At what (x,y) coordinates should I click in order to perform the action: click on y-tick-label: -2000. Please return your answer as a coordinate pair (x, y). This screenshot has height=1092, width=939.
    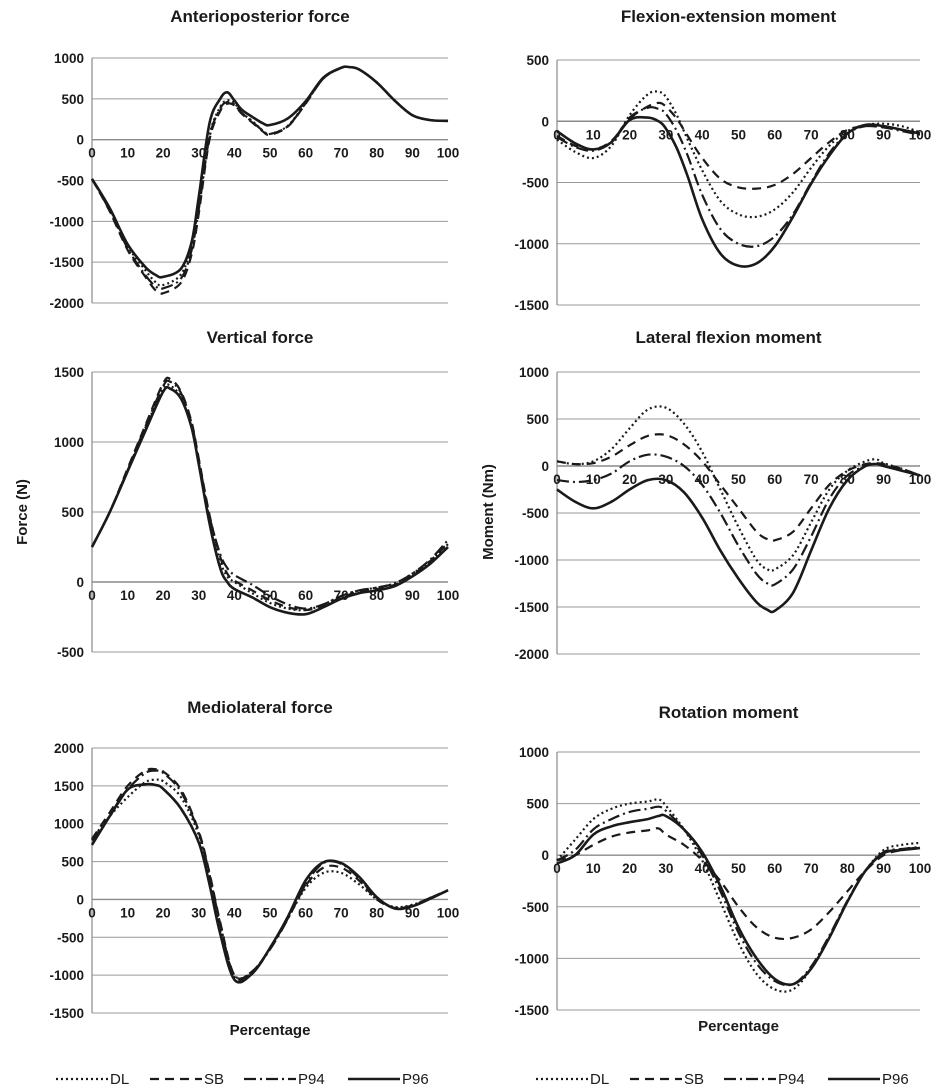
    Looking at the image, I should click on (531, 654).